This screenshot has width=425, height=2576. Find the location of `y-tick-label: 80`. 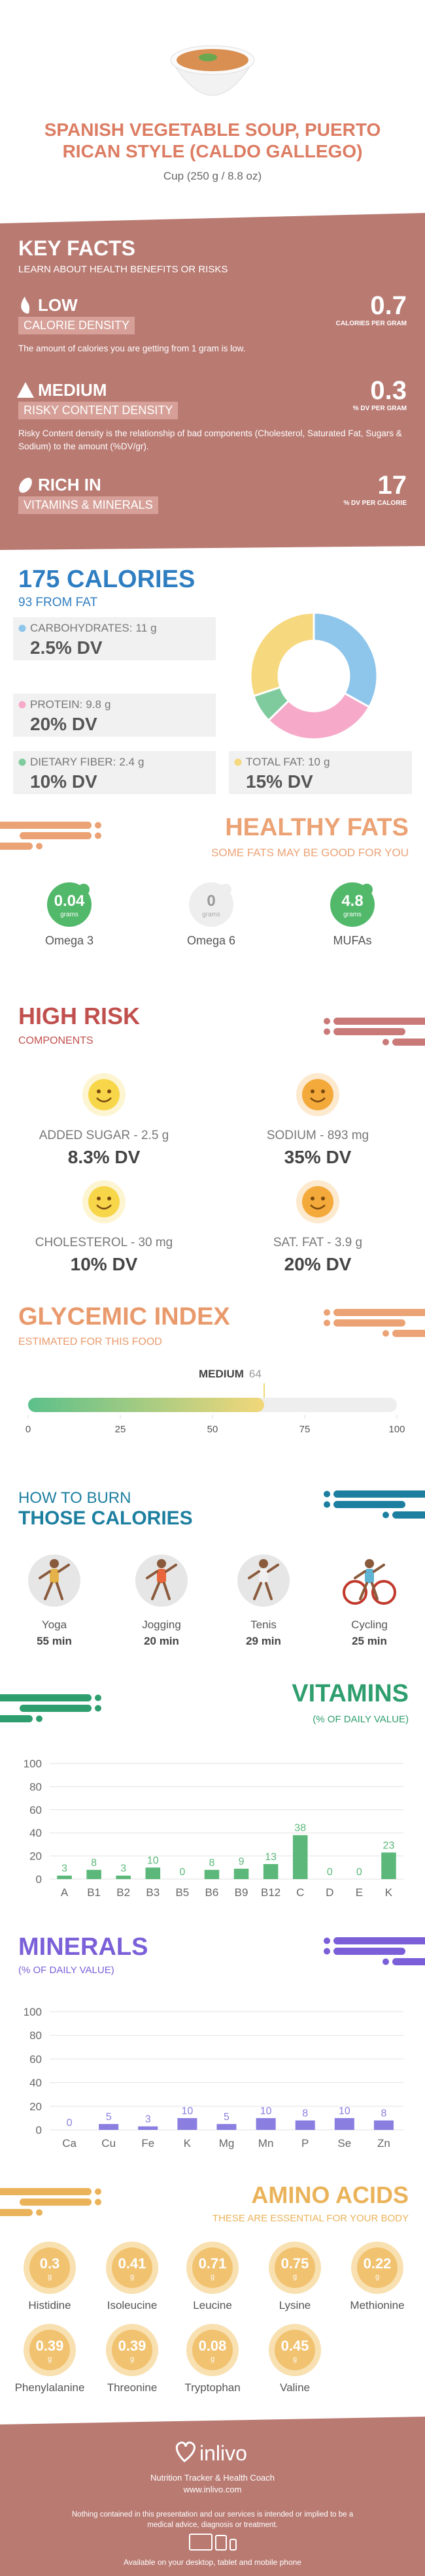

y-tick-label: 80 is located at coordinates (35, 1786).